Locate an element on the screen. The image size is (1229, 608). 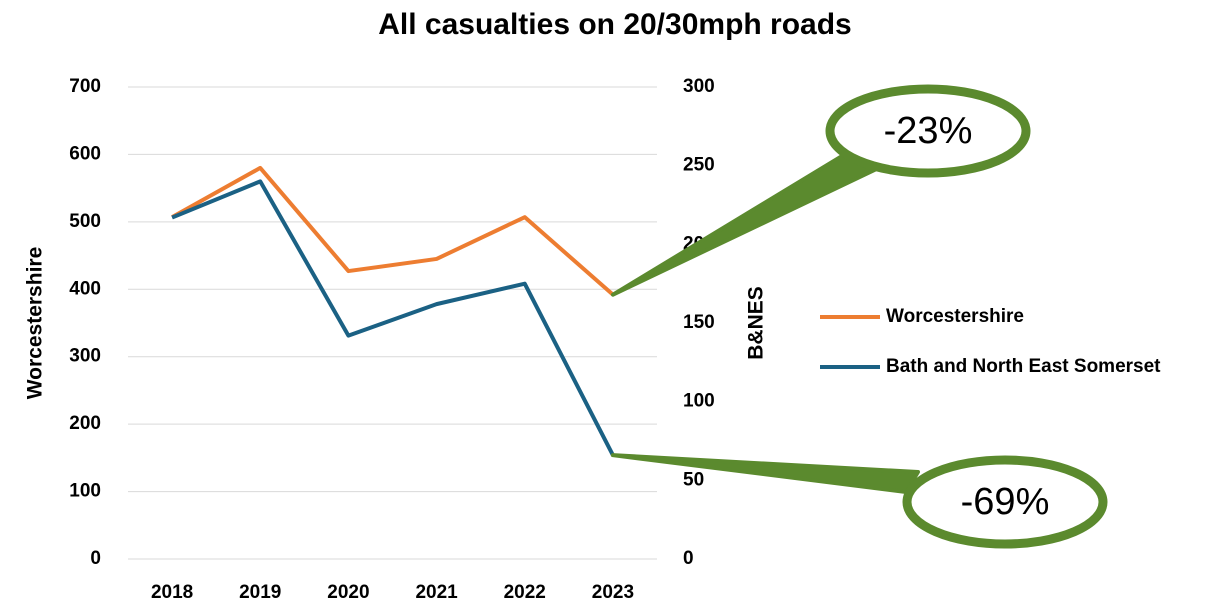
y2-tick-label: 300 is located at coordinates (699, 86).